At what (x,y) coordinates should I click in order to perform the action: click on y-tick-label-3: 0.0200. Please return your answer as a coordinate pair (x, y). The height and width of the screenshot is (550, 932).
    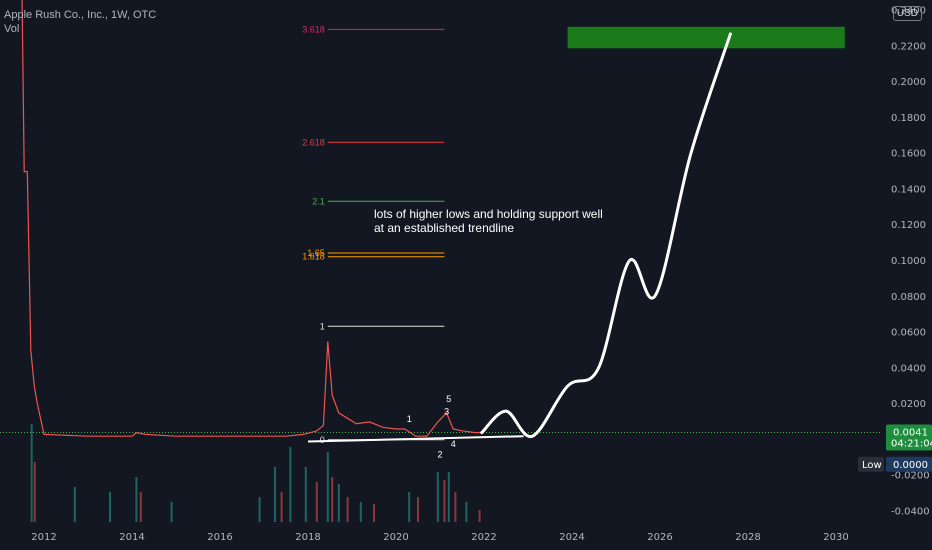
    Looking at the image, I should click on (908, 404).